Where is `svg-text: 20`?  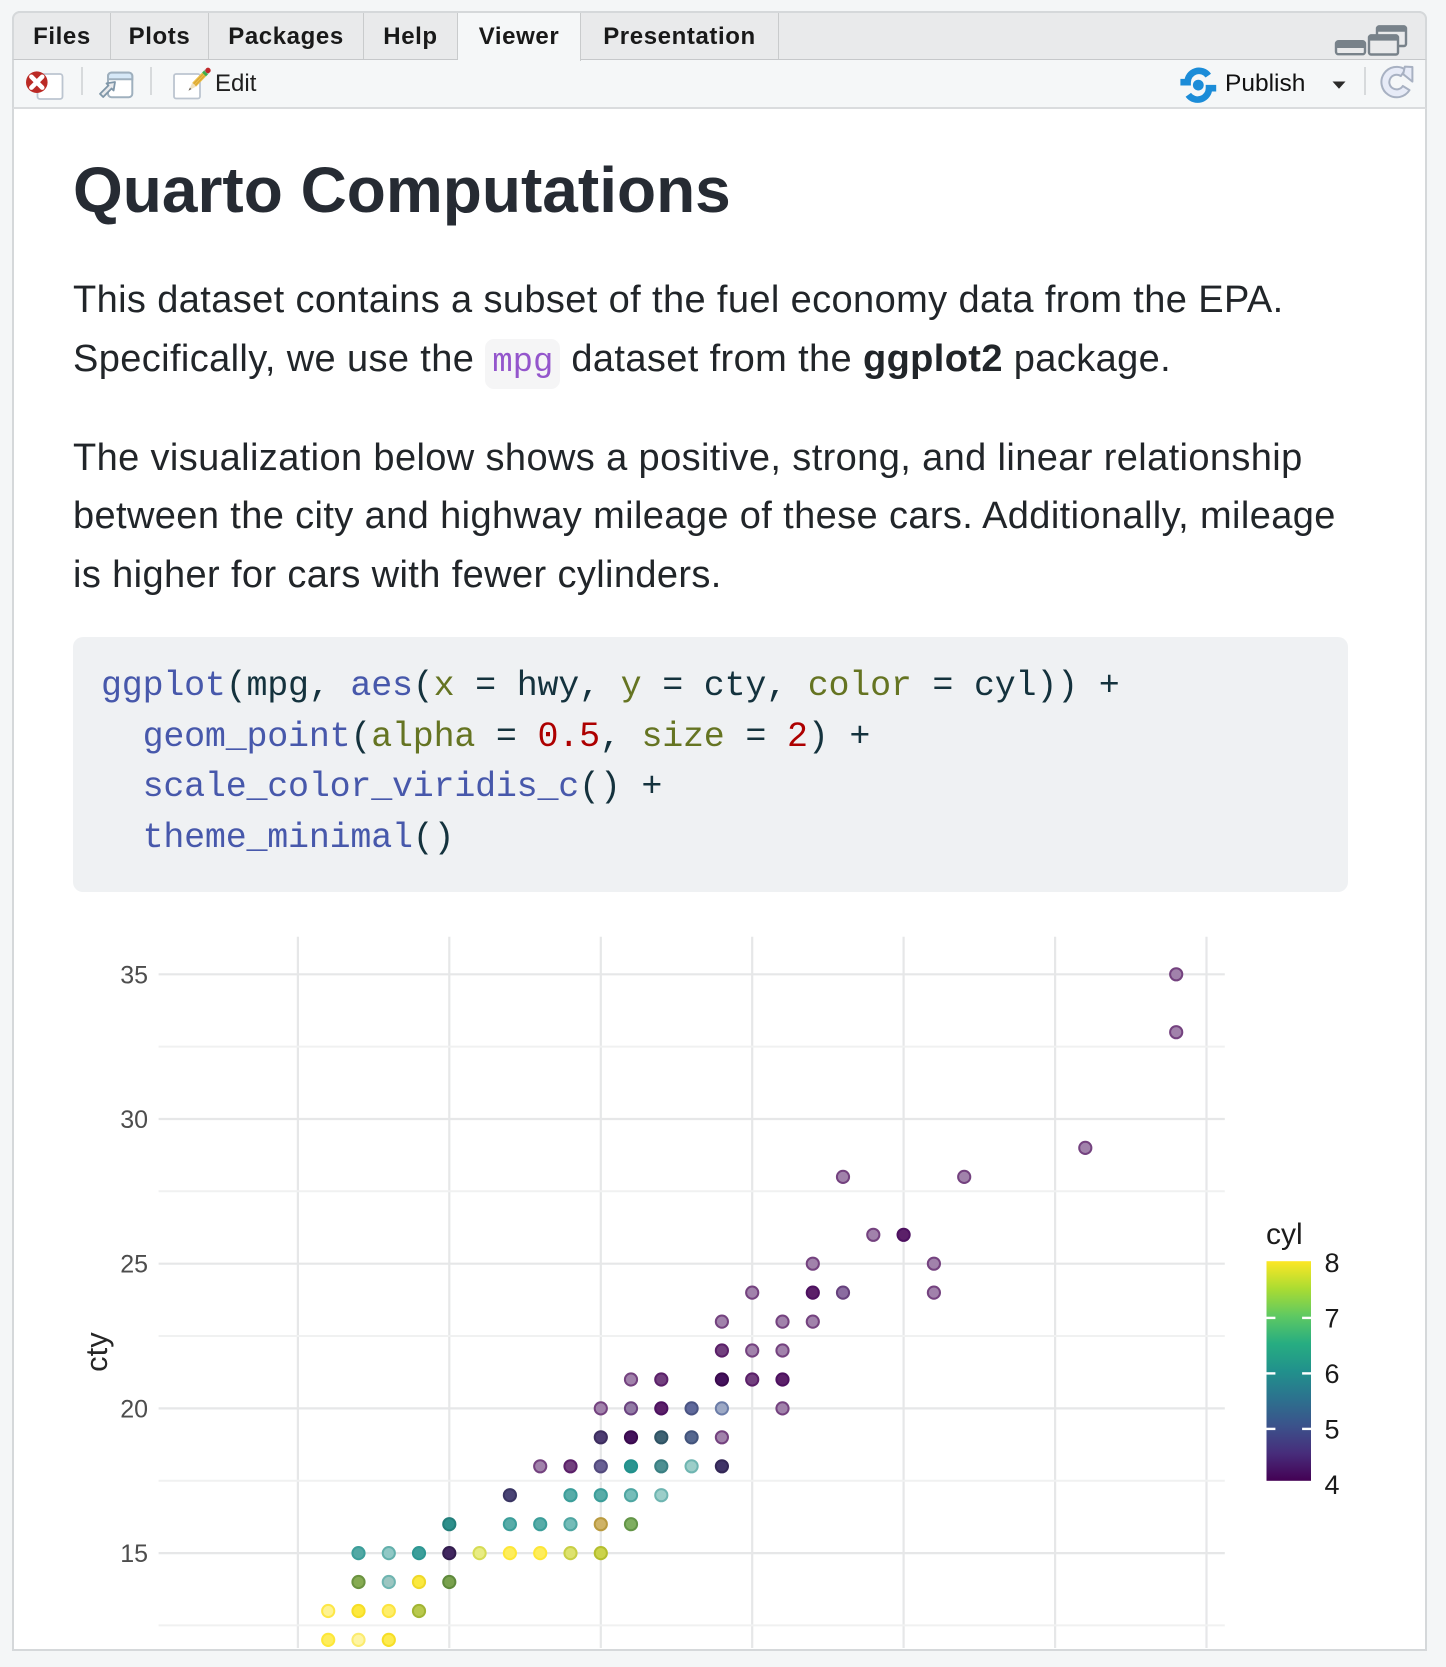 svg-text: 20 is located at coordinates (134, 1409).